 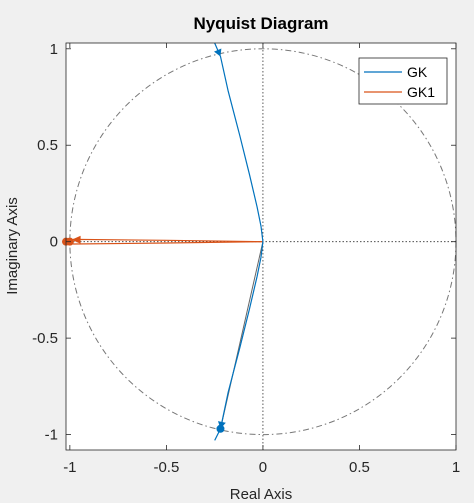 I want to click on series-gk-line, so click(x=239, y=241).